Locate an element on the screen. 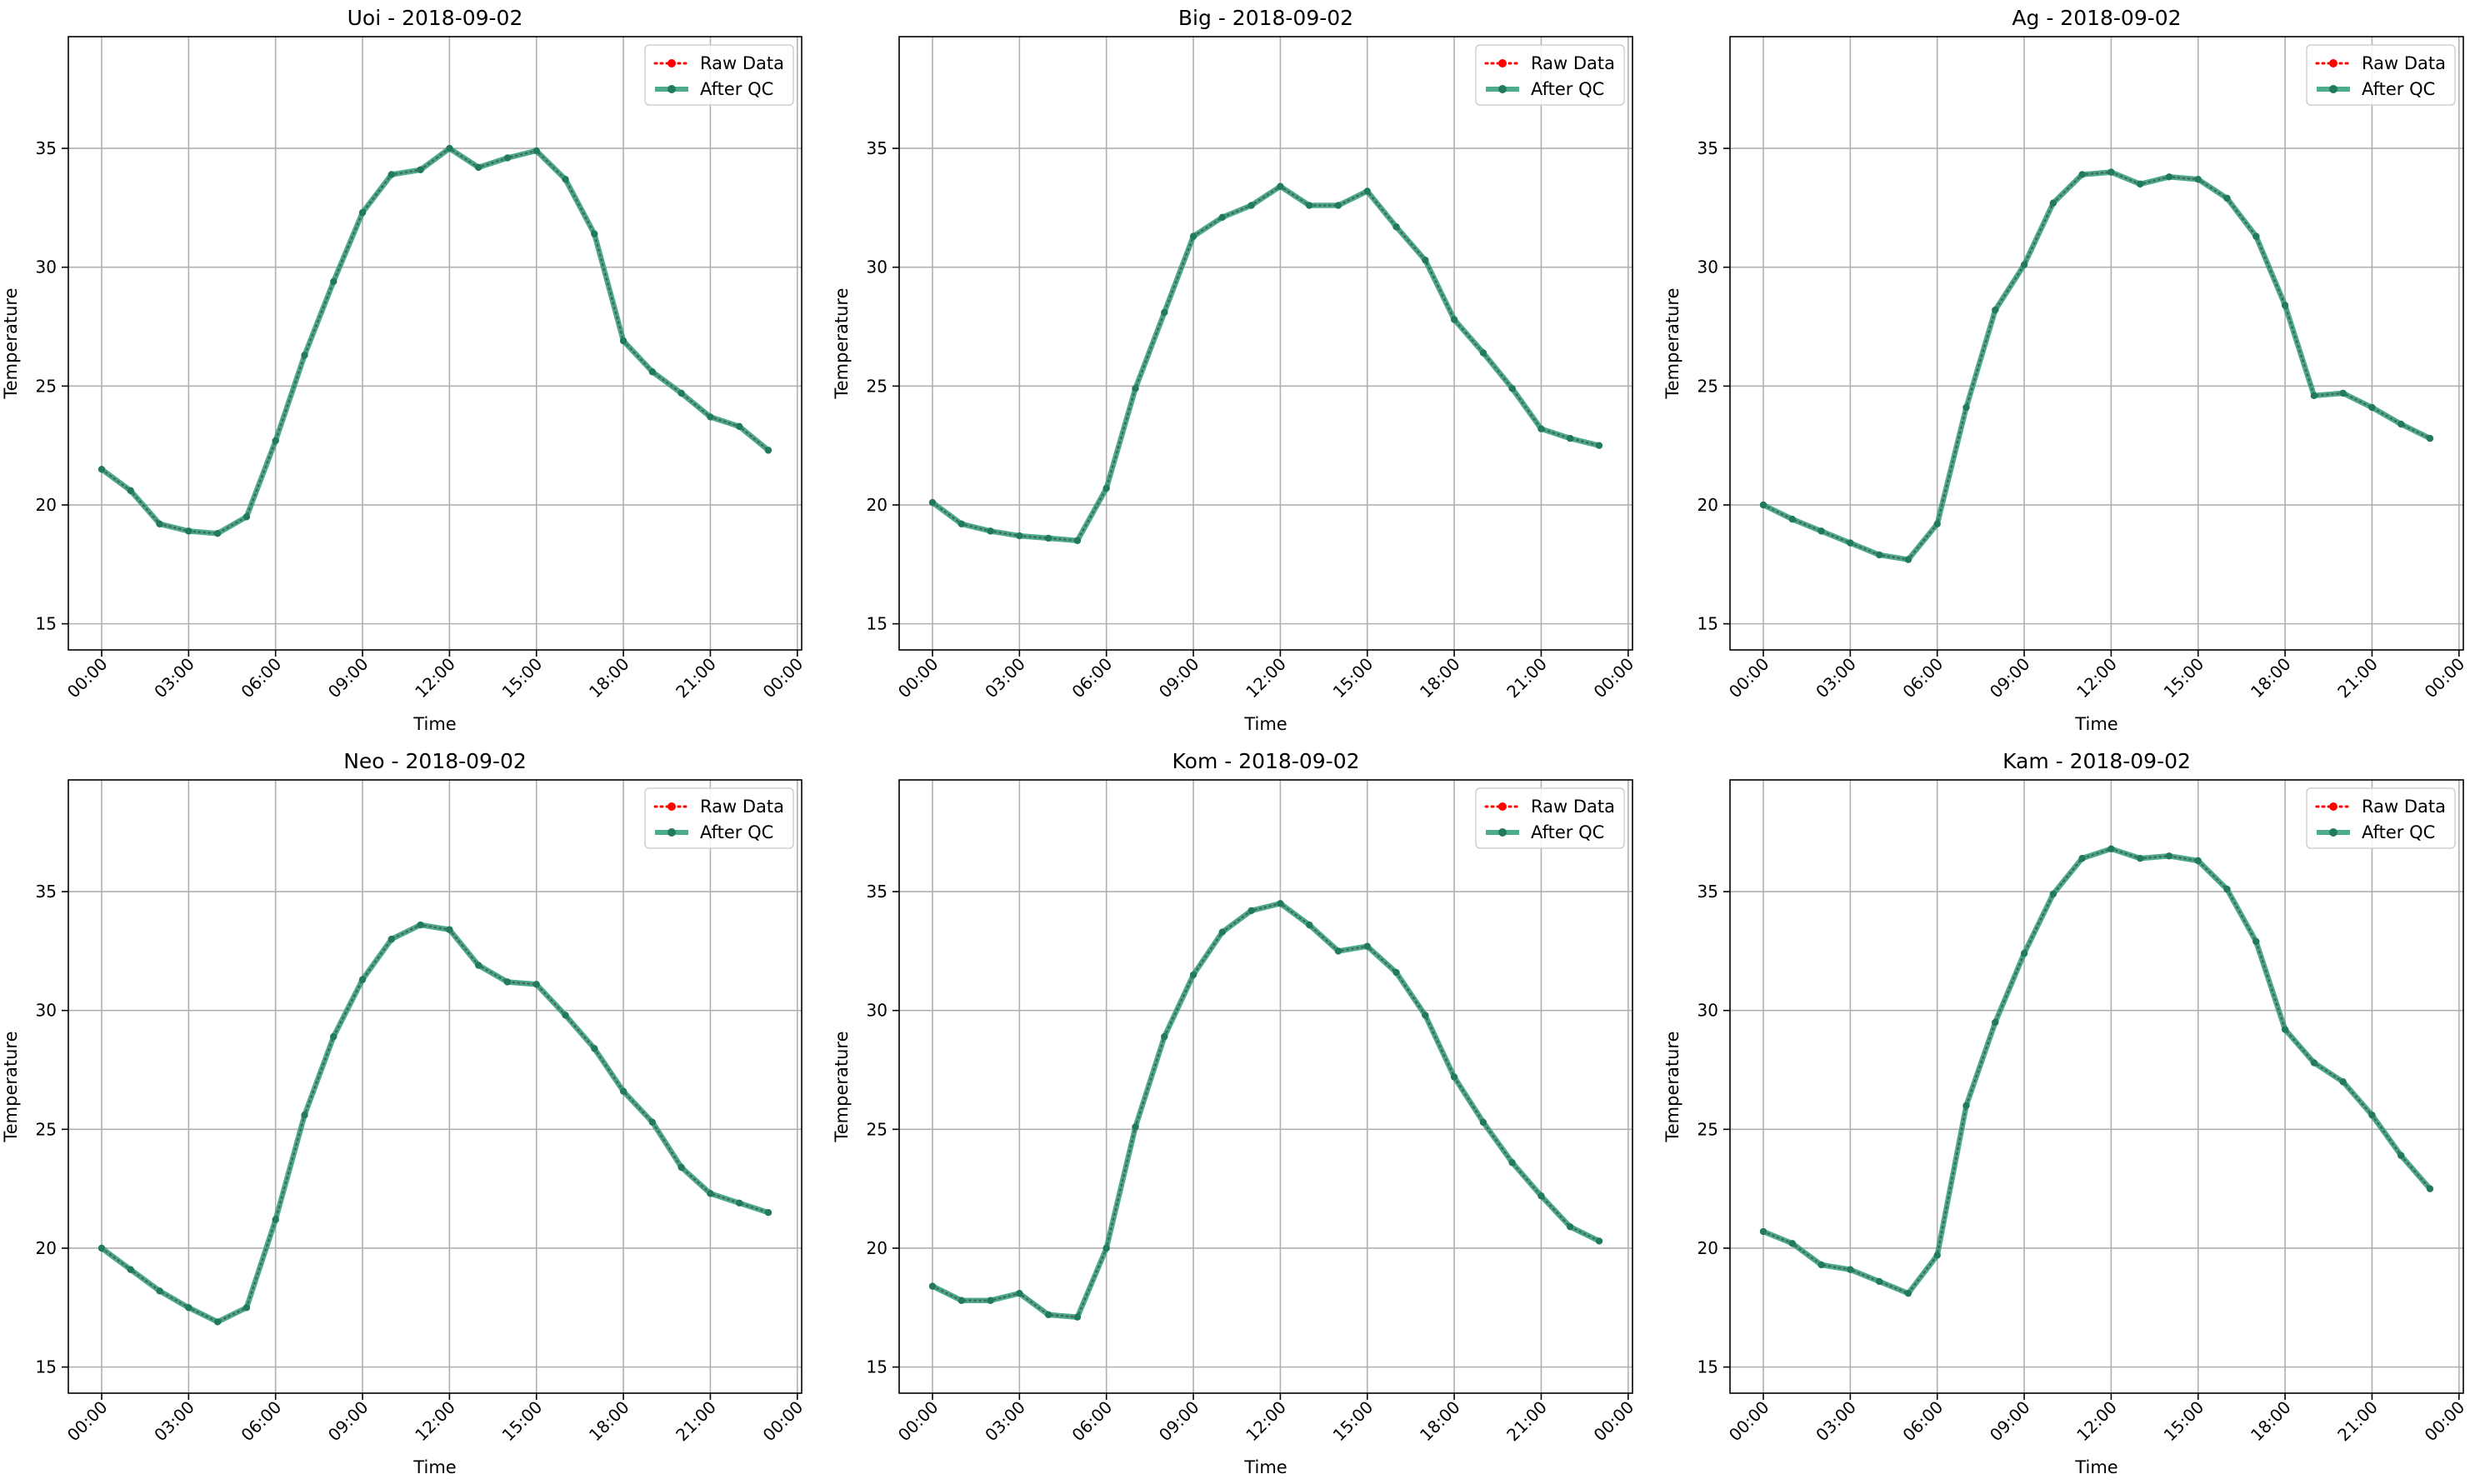 The image size is (2485, 1484). chart-title: Kom - 2018-09-02 is located at coordinates (1266, 761).